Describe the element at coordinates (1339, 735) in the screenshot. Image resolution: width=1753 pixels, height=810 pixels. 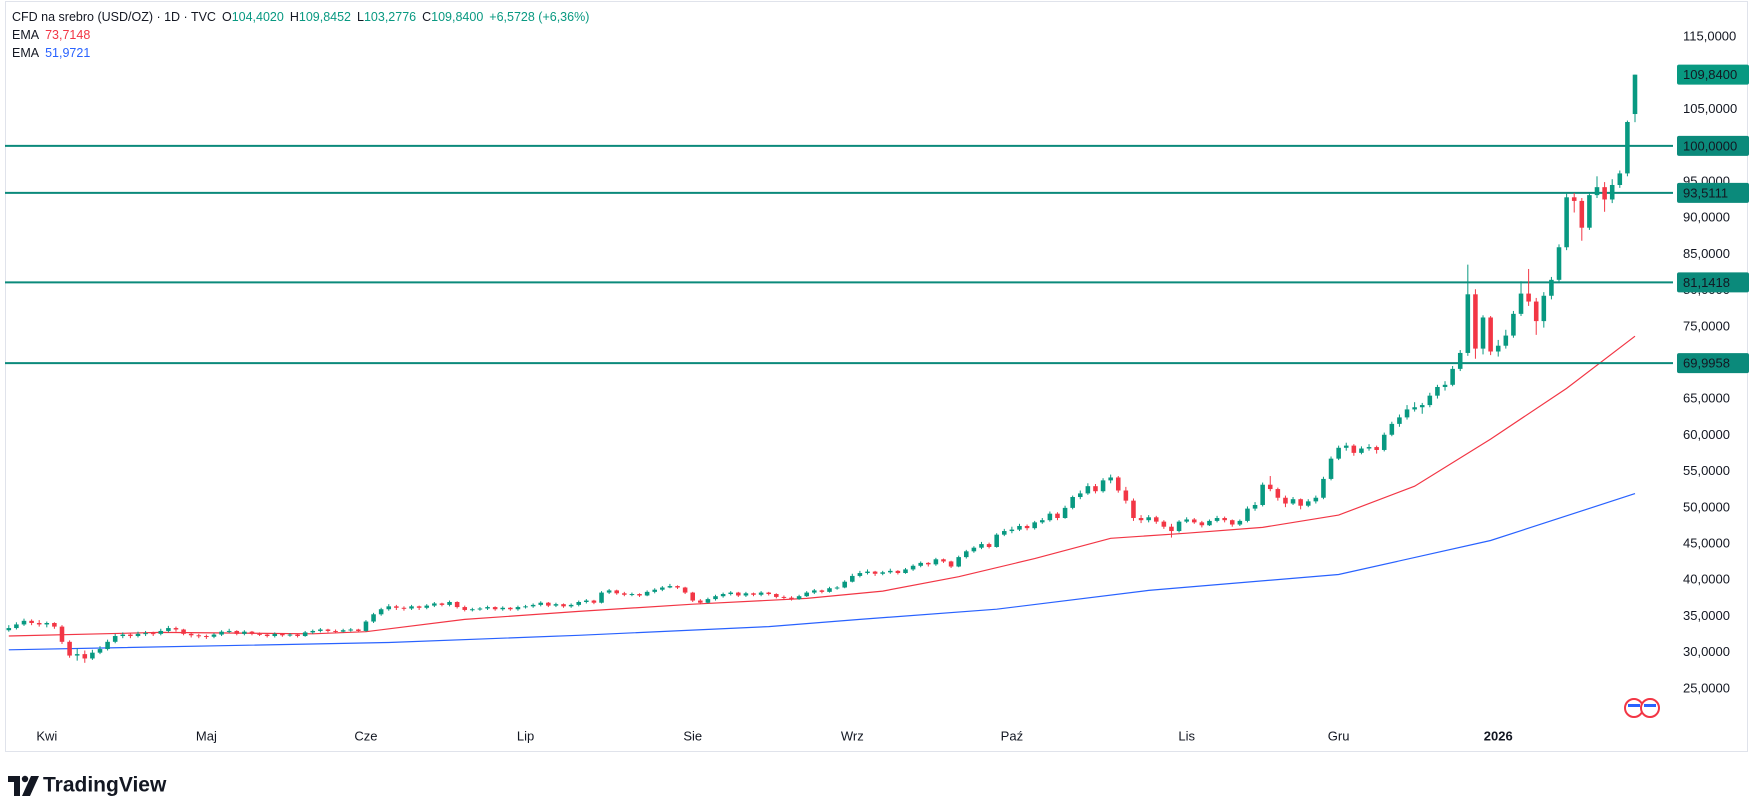
I see `x-tick-label: Gru` at that location.